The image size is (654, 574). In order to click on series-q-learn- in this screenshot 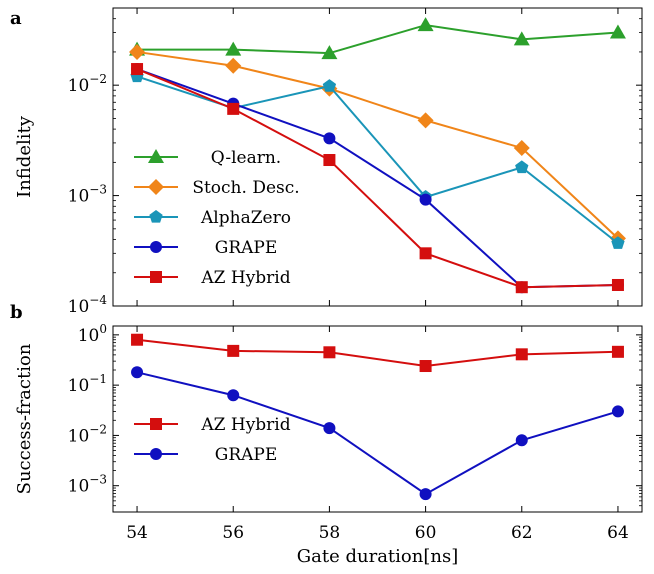, I will do `click(377, 38)`.